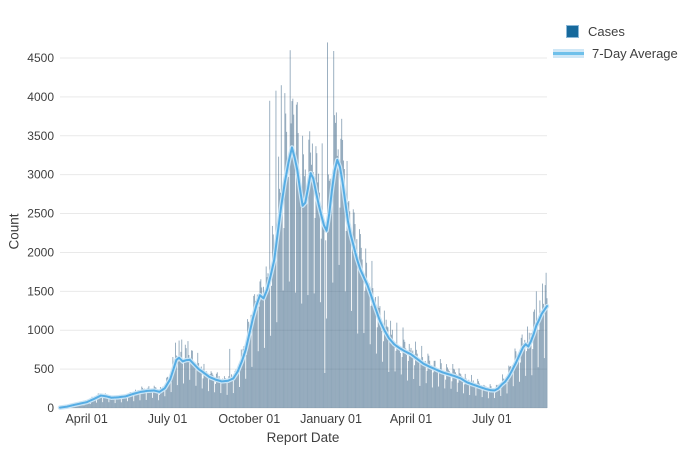 This screenshot has width=700, height=450. I want to click on x-tick-label: April 01, so click(411, 419).